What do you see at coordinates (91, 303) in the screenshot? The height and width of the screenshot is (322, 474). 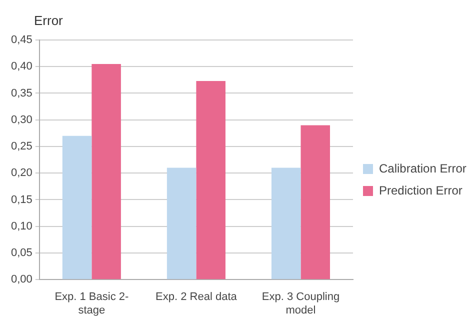 I see `x-tick-label: Exp. 1 Basic 2-stage` at bounding box center [91, 303].